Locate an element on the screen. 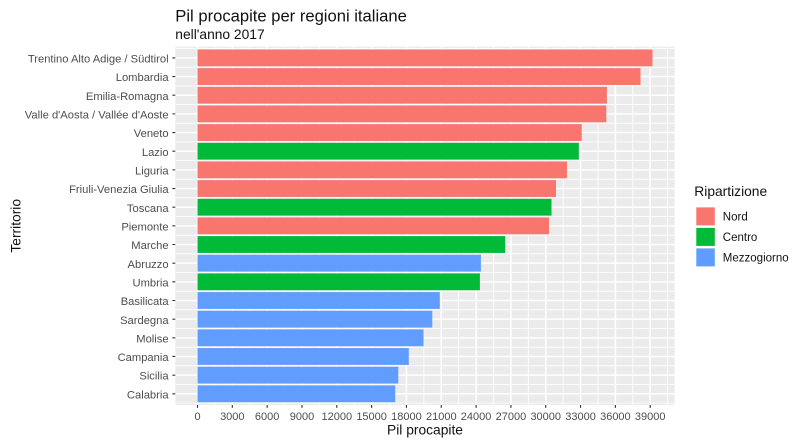 The height and width of the screenshot is (440, 800). svg-text: Friuli-Venezia Giulia is located at coordinates (119, 190).